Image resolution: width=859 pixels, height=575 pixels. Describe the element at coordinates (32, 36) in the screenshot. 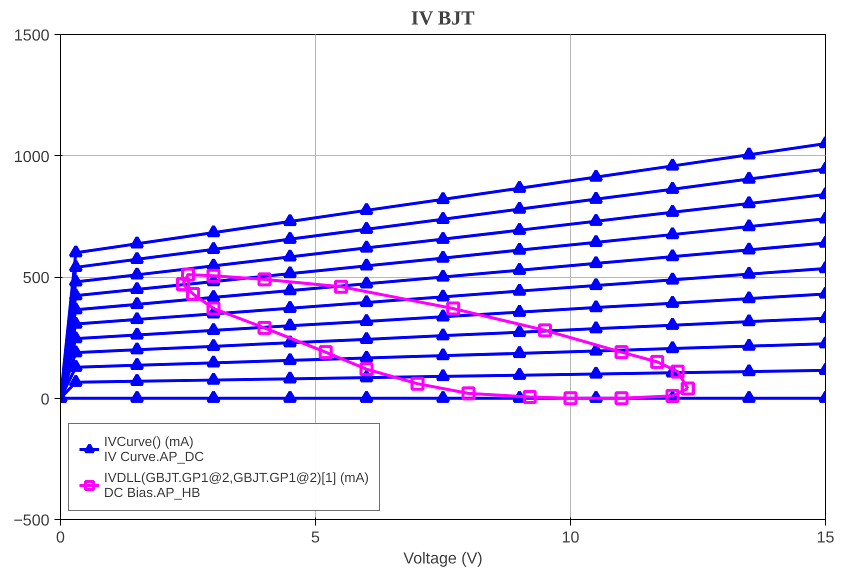

I see `y-tick-label: 1500` at that location.